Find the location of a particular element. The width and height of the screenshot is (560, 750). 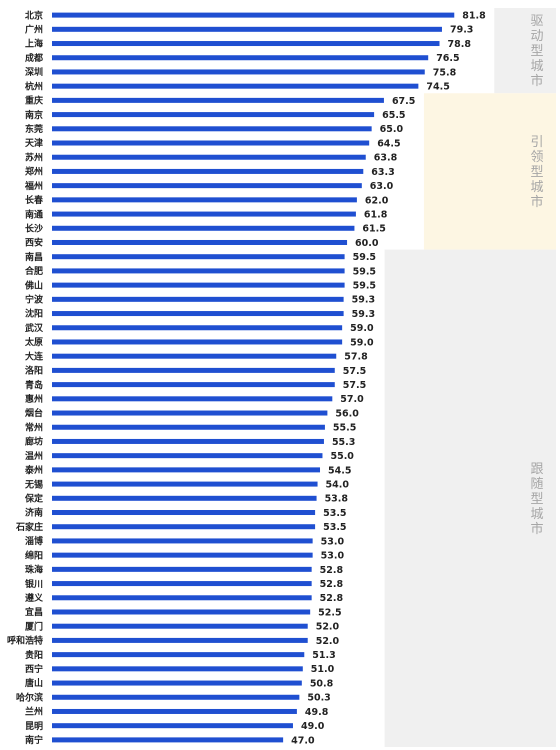

category-label: 青岛 is located at coordinates (34, 385).